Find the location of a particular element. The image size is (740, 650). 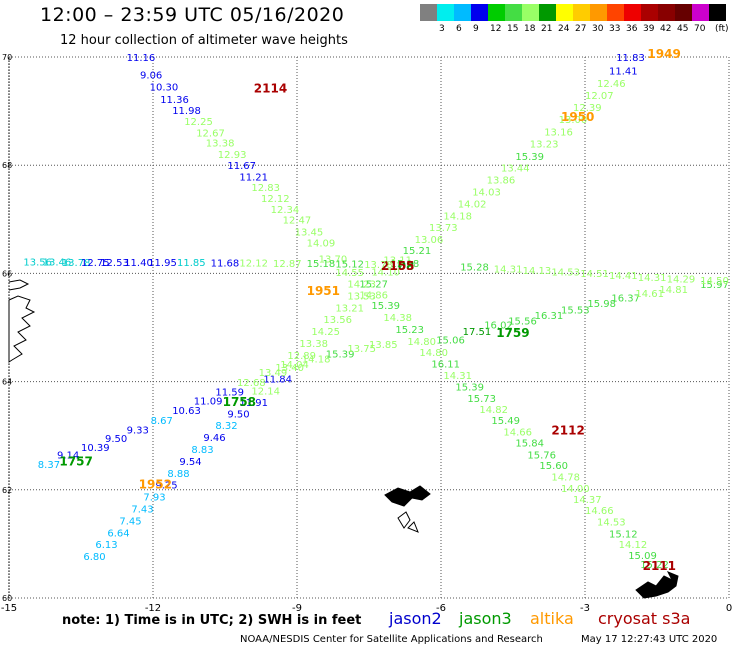

colorbar-label: 45 is located at coordinates (683, 29).